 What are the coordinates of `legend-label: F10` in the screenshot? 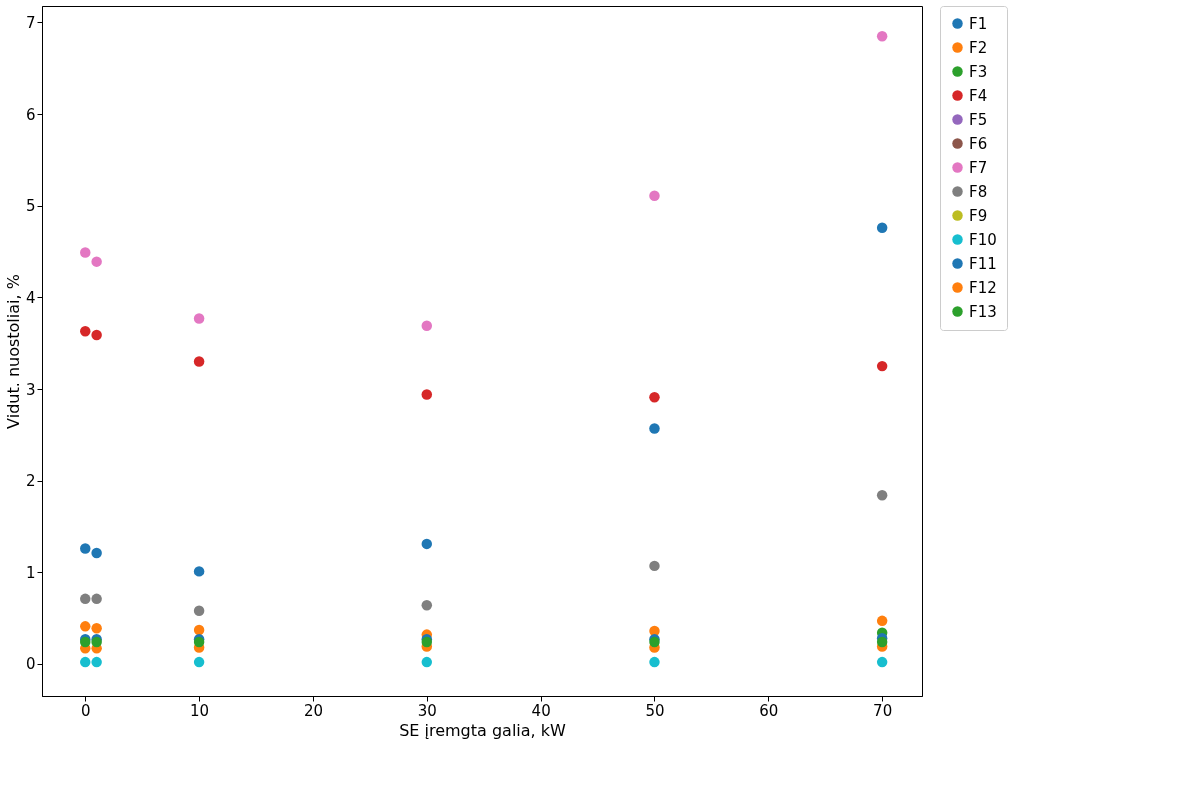 It's located at (983, 239).